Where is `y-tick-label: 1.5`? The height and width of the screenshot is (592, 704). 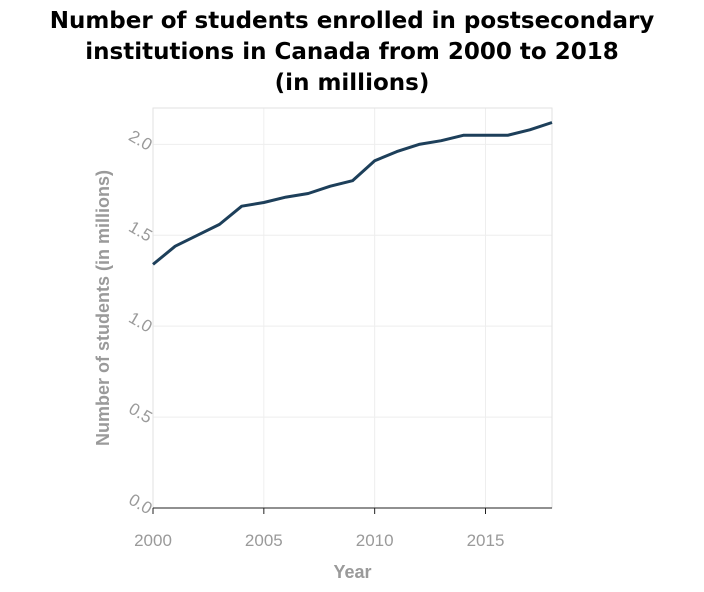
y-tick-label: 1.5 is located at coordinates (141, 231).